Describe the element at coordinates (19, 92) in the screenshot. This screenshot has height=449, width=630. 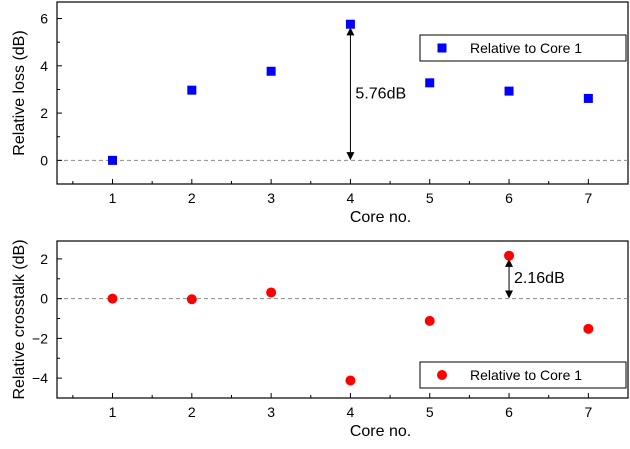
I see `y-axis-label: Relative loss (dB)` at that location.